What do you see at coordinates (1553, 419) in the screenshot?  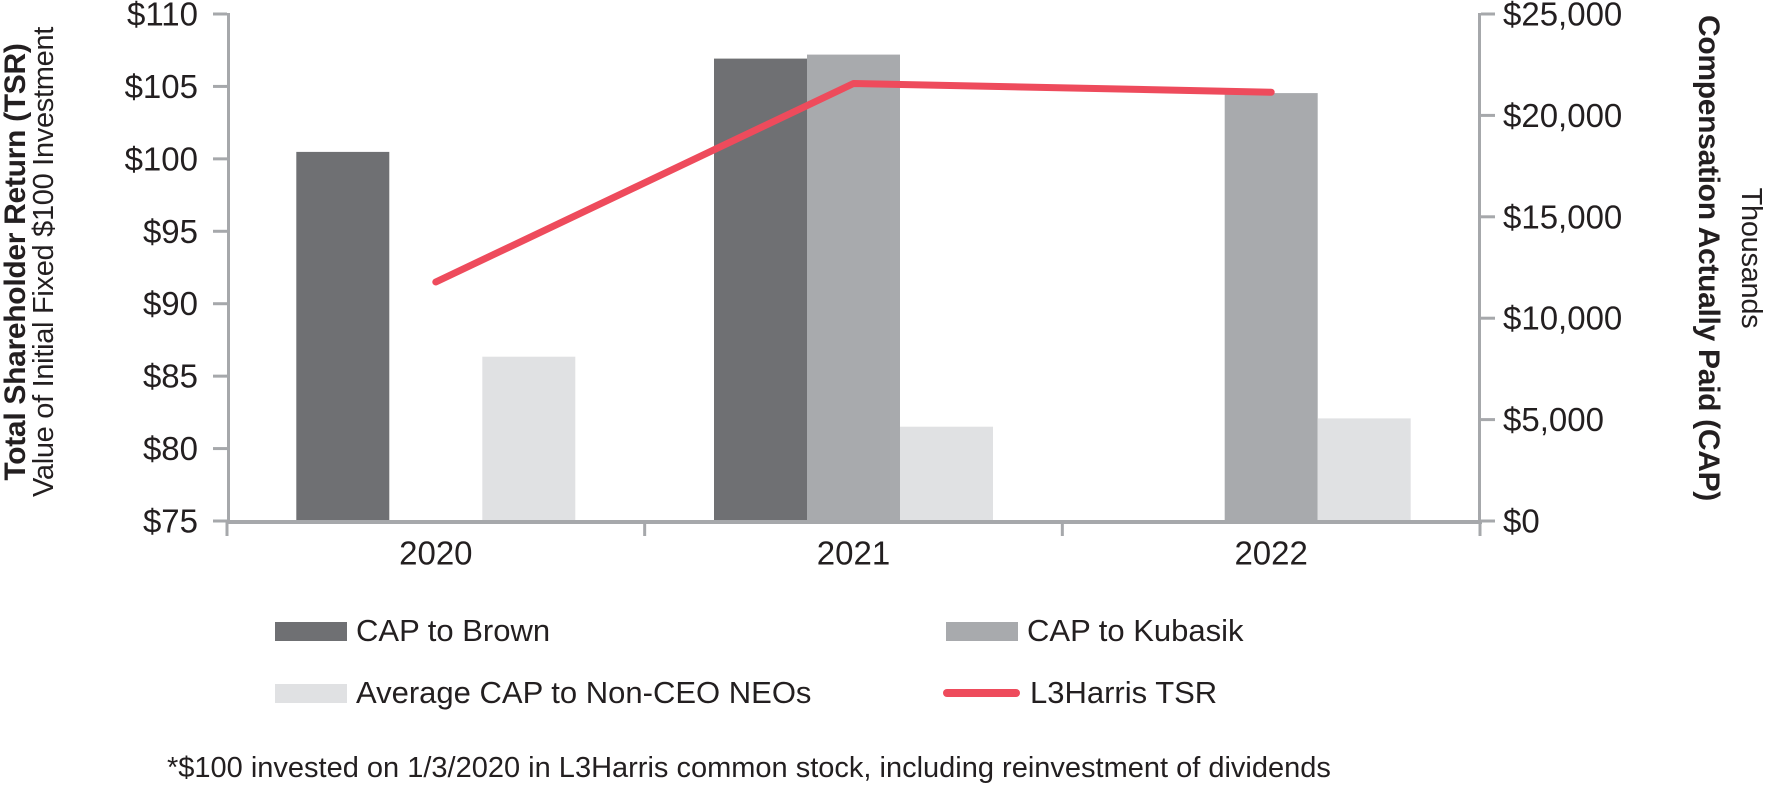 I see `right-tick-label: $5,000` at bounding box center [1553, 419].